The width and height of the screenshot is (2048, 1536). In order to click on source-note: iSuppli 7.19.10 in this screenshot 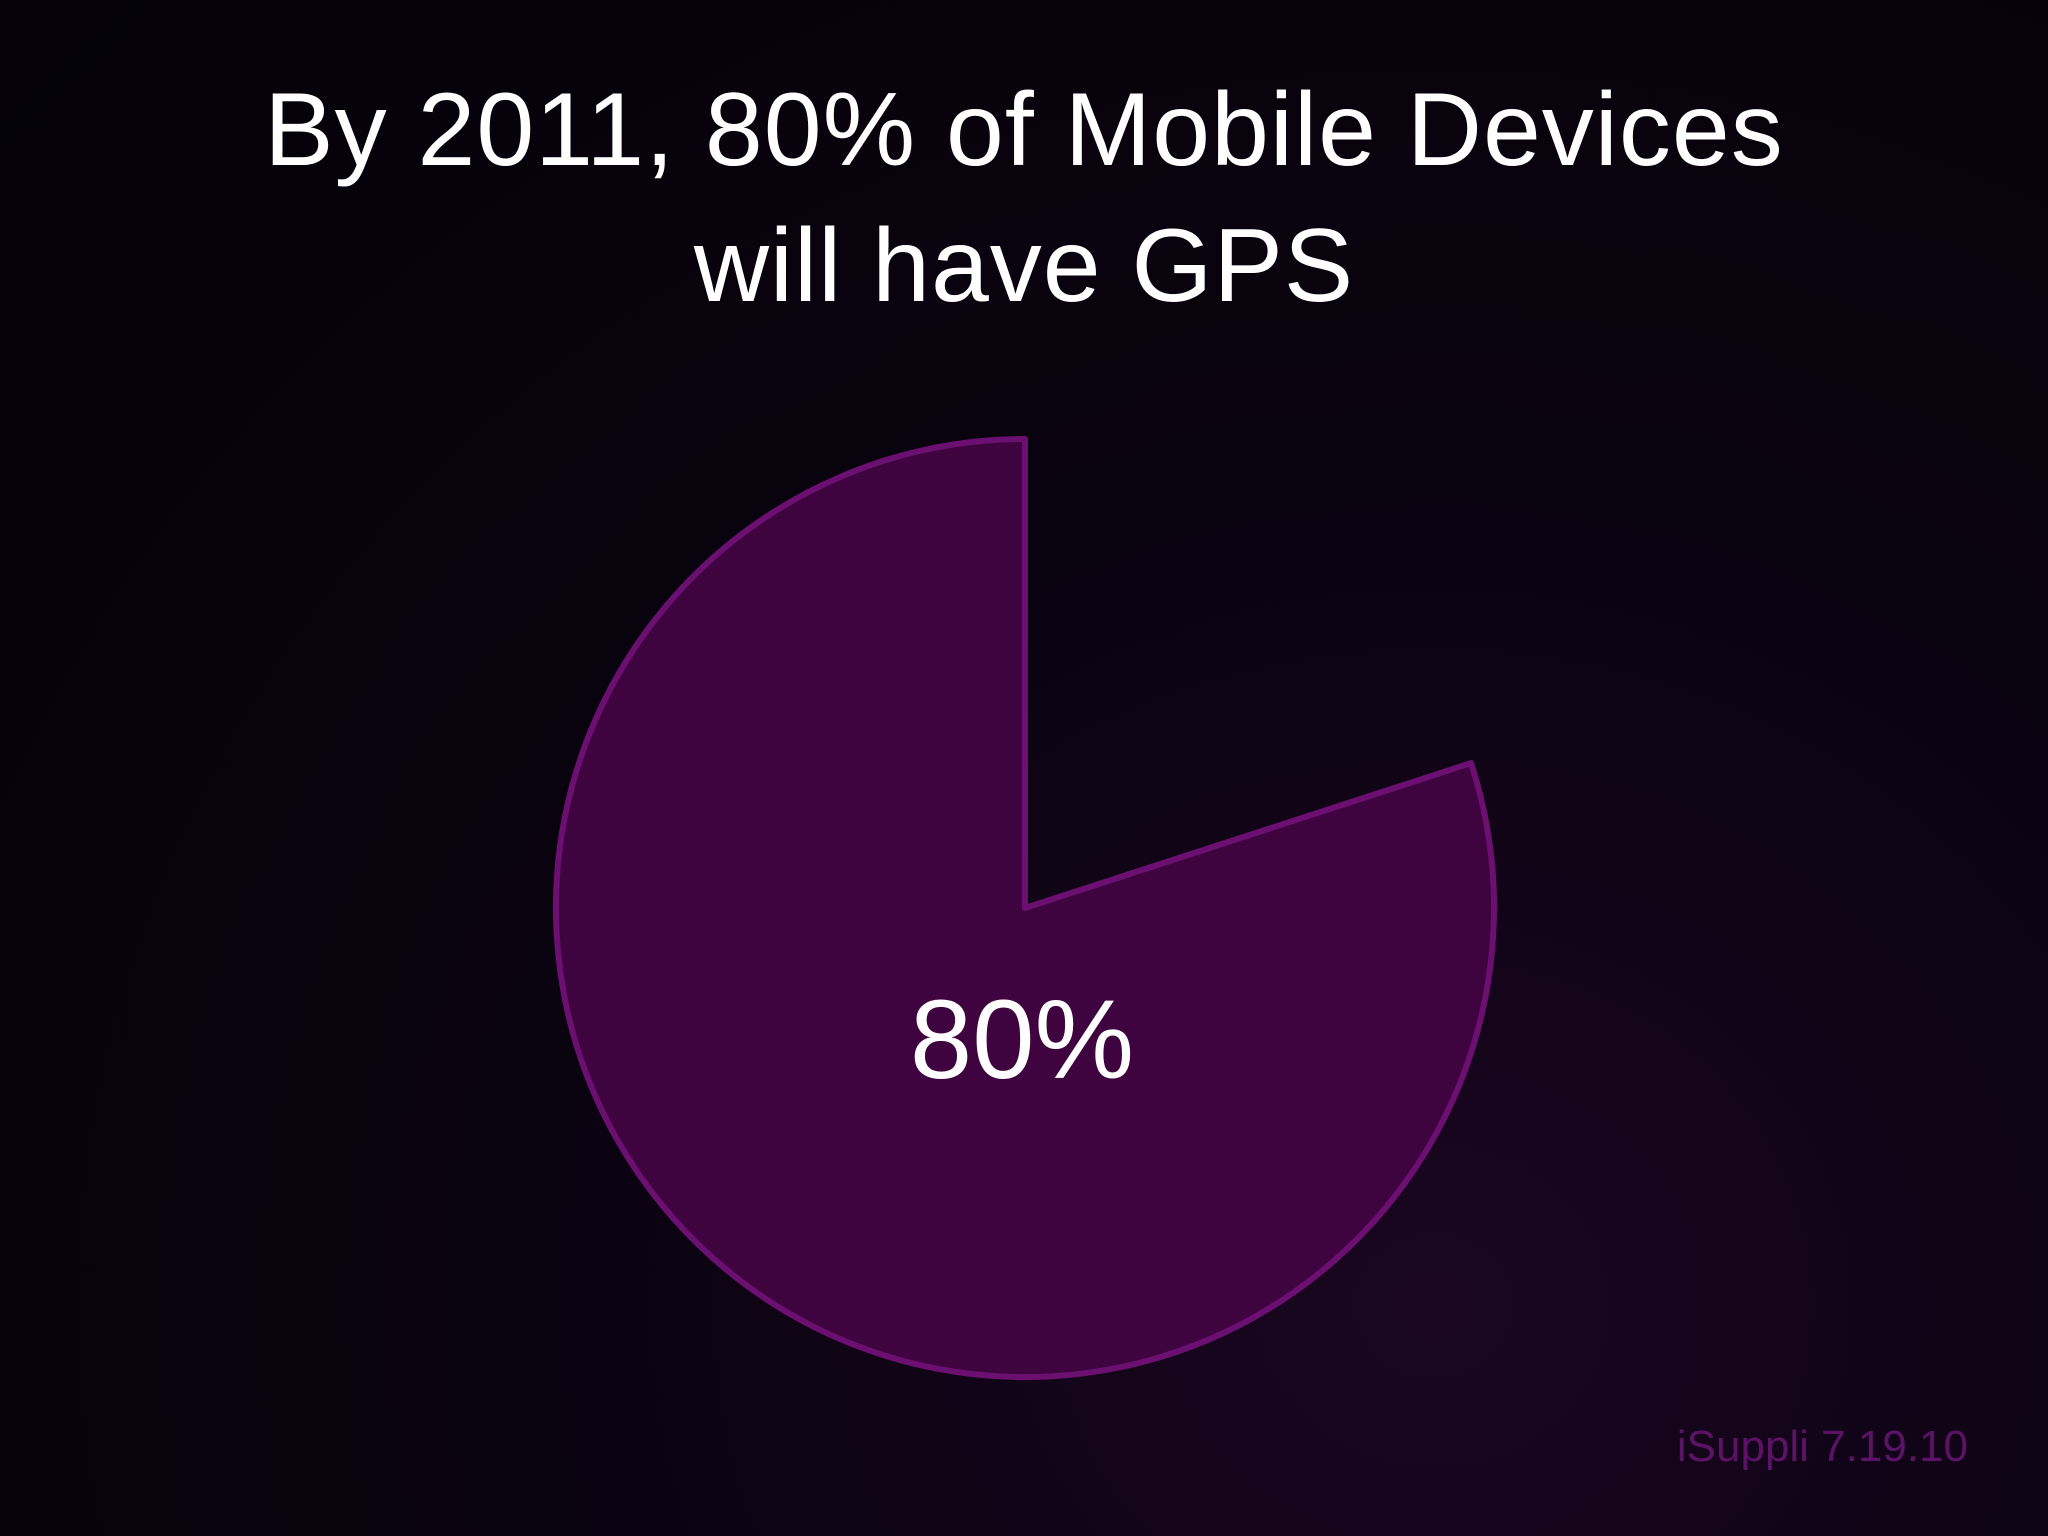, I will do `click(1822, 1446)`.